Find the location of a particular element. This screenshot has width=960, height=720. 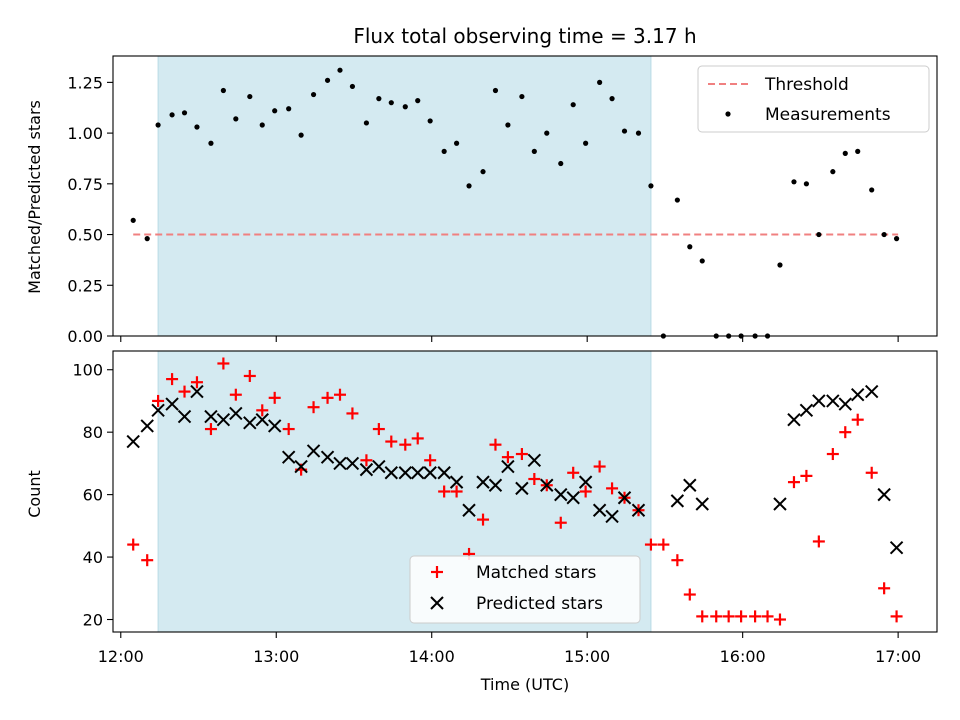

top-y-tick-label: 0.25 is located at coordinates (85, 285).